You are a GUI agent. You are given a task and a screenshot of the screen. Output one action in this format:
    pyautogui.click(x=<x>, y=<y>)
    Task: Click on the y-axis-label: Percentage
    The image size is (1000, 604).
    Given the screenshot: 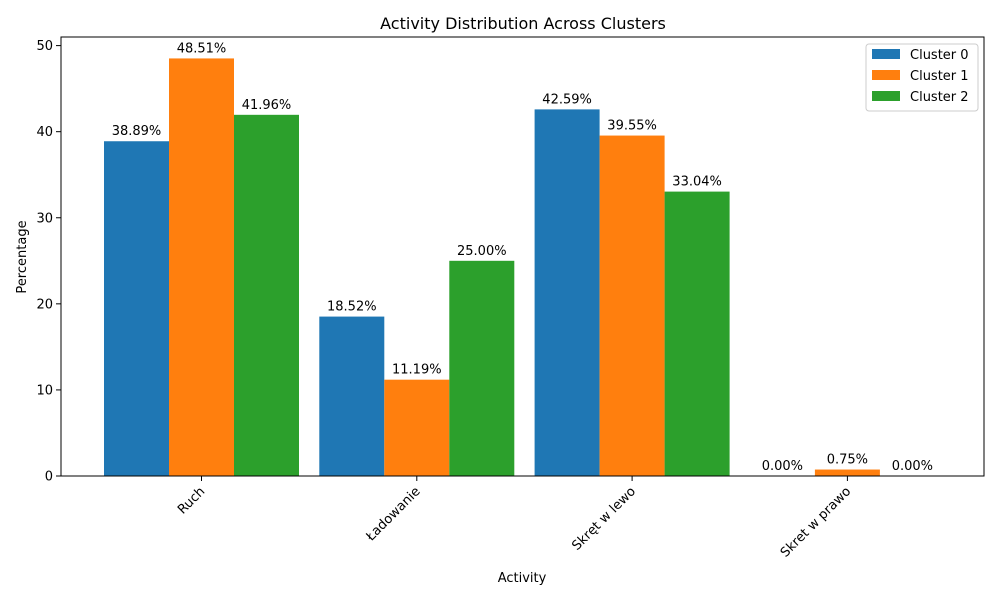 What is the action you would take?
    pyautogui.click(x=22, y=256)
    